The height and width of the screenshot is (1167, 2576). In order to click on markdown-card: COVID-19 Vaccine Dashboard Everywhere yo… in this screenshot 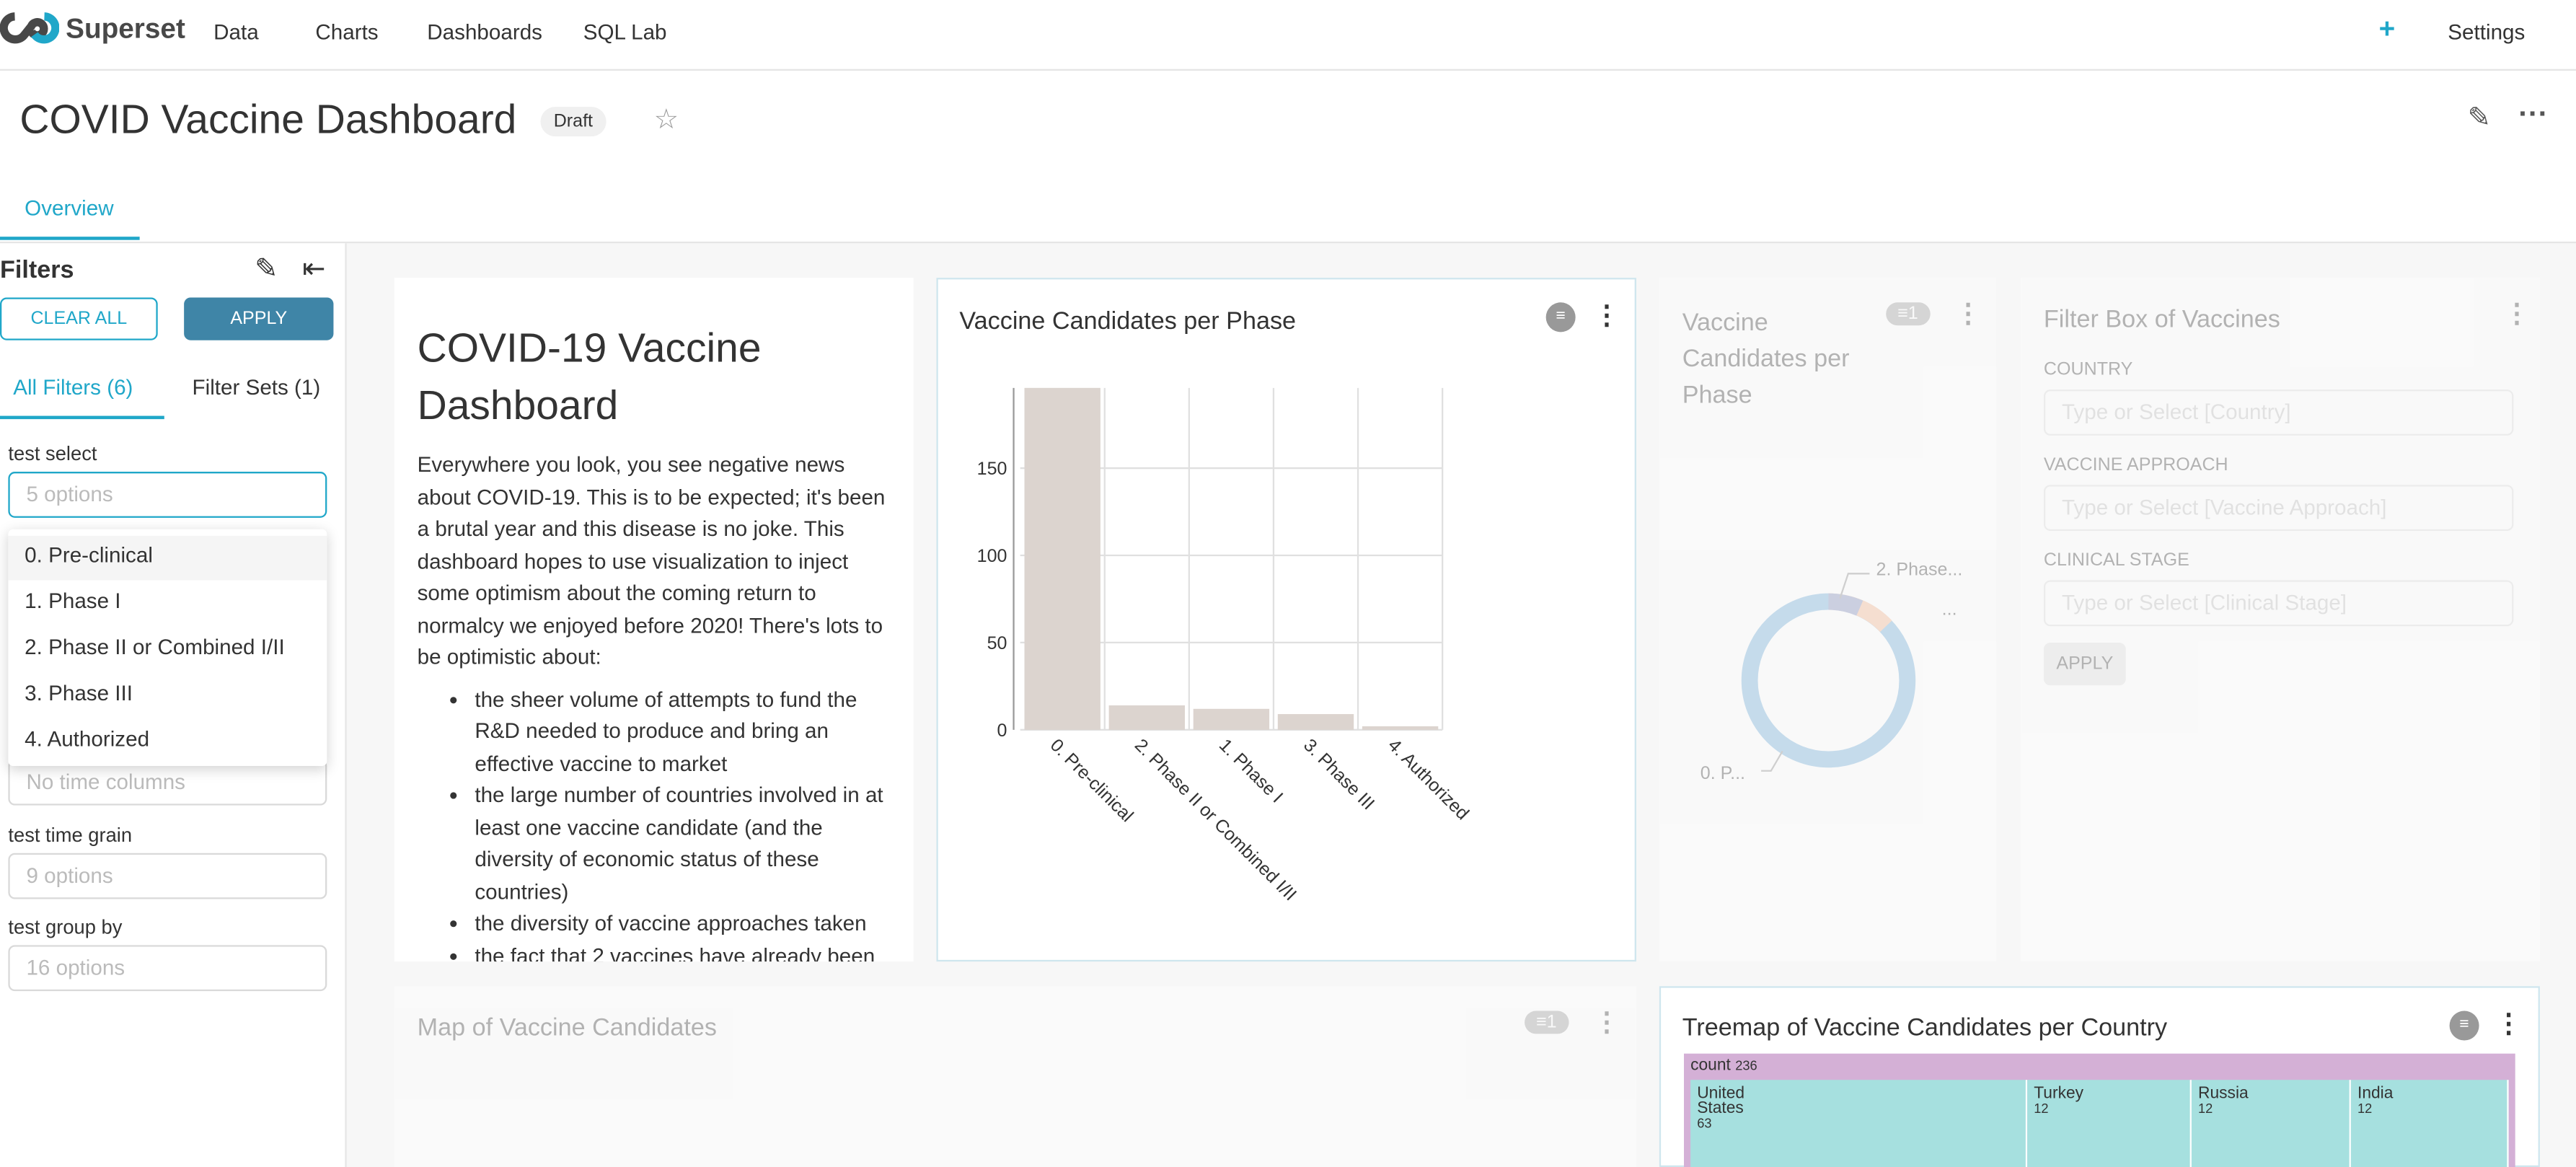, I will do `click(654, 620)`.